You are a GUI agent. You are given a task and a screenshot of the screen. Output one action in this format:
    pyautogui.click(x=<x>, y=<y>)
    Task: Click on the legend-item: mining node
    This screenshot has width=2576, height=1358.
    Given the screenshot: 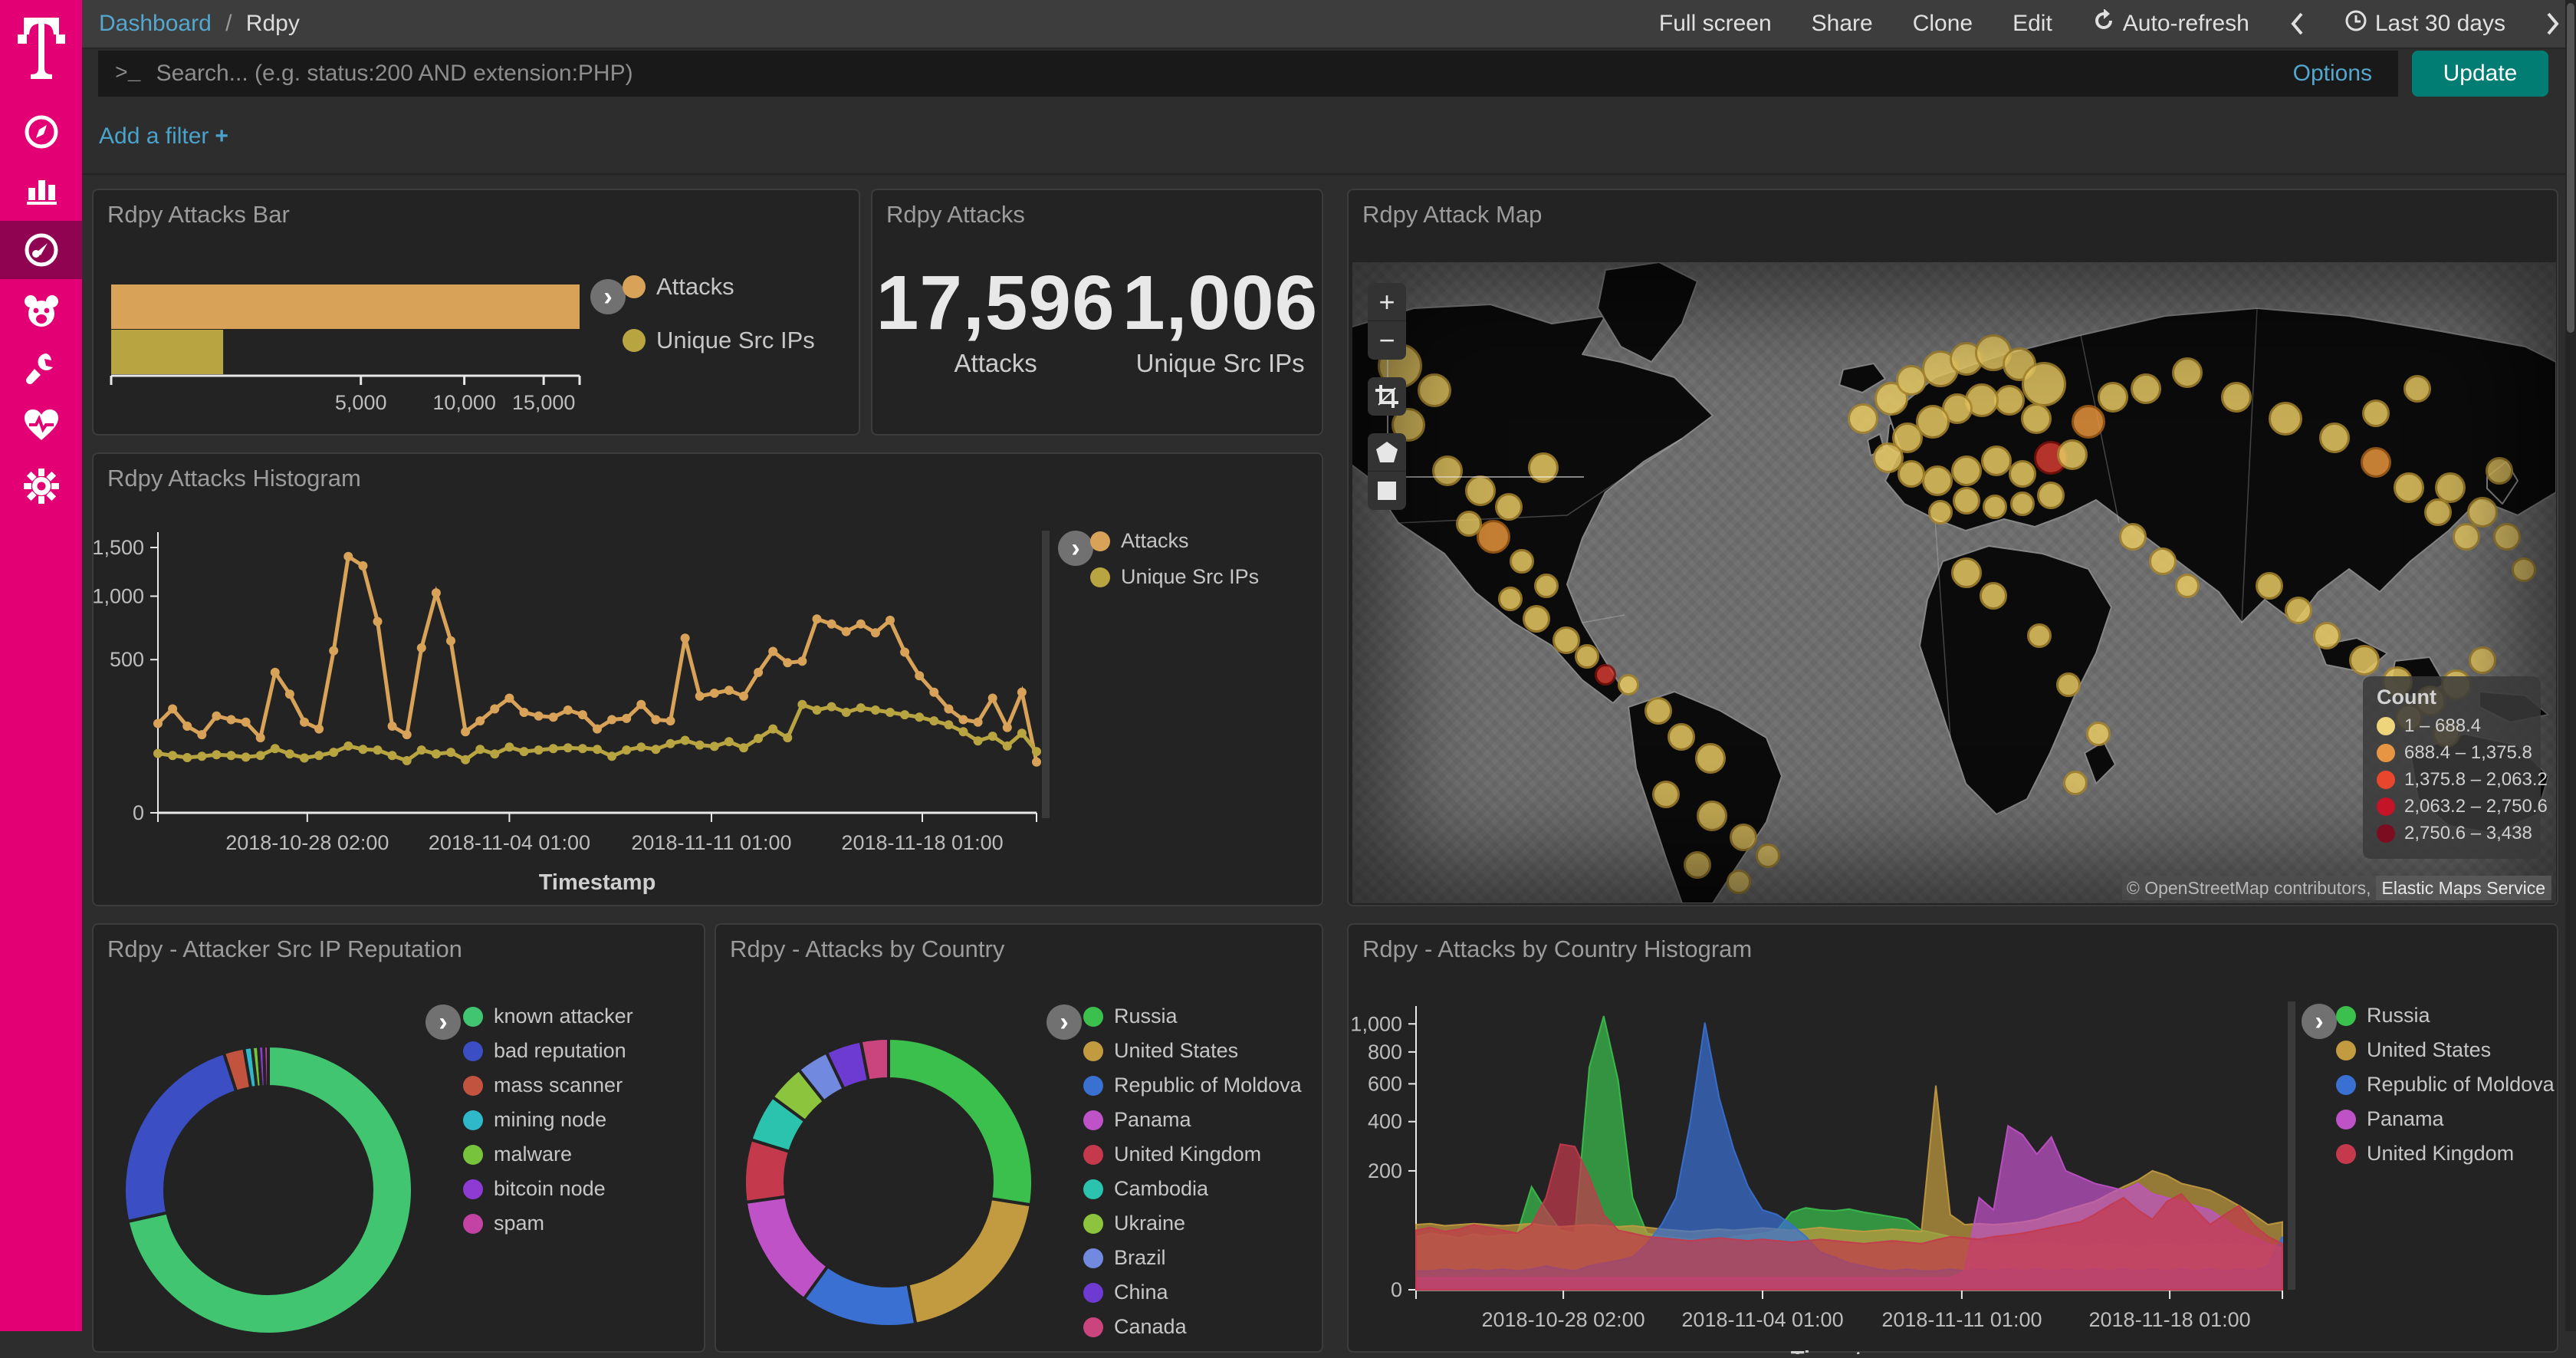 What is the action you would take?
    pyautogui.click(x=548, y=1120)
    